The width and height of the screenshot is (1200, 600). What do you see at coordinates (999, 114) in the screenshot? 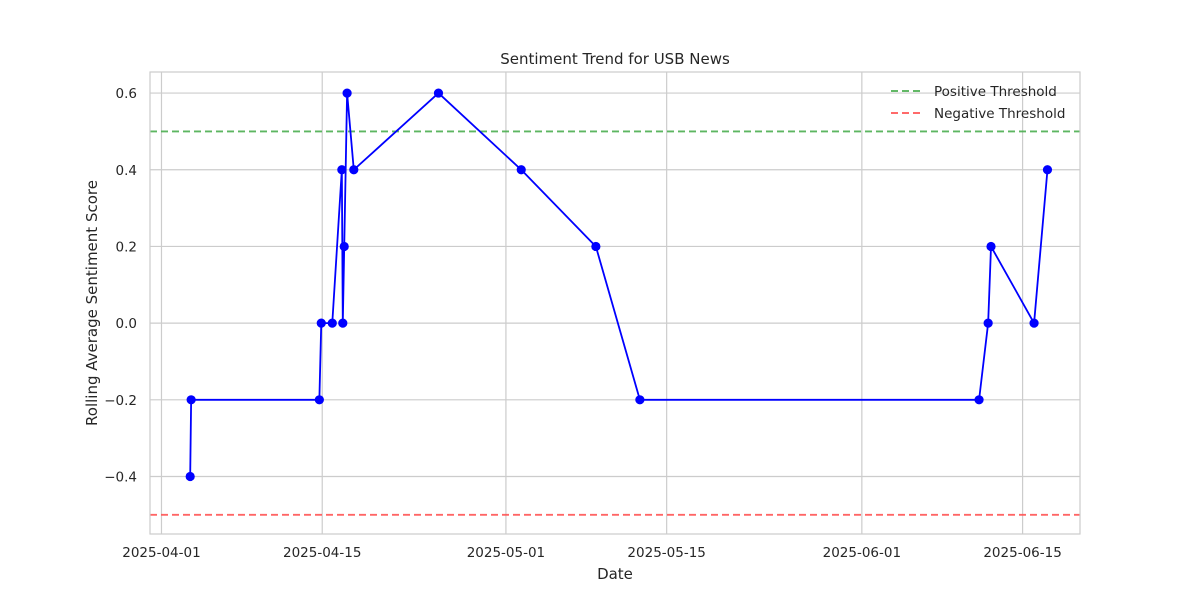
I see `legend-label-negative: Negative Threshold` at bounding box center [999, 114].